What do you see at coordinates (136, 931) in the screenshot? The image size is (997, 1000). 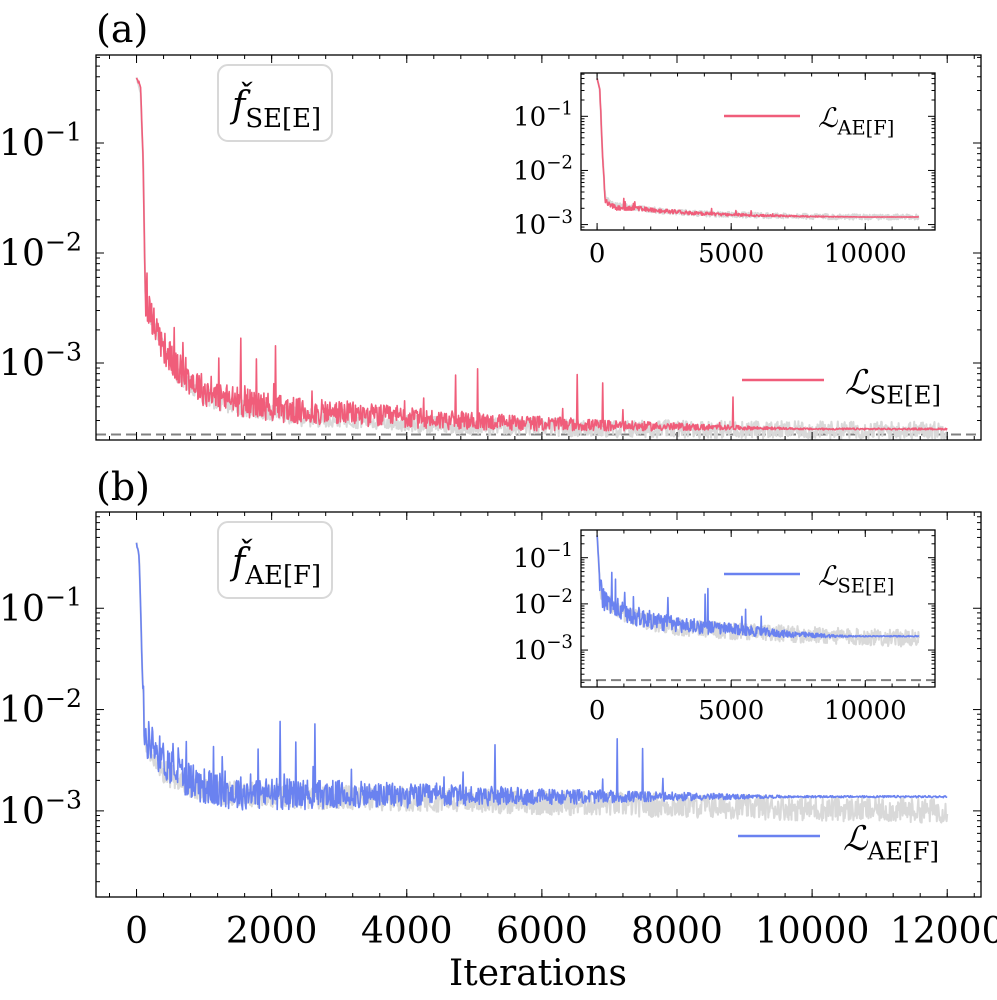 I see `panel-b-xtick-label: 0` at bounding box center [136, 931].